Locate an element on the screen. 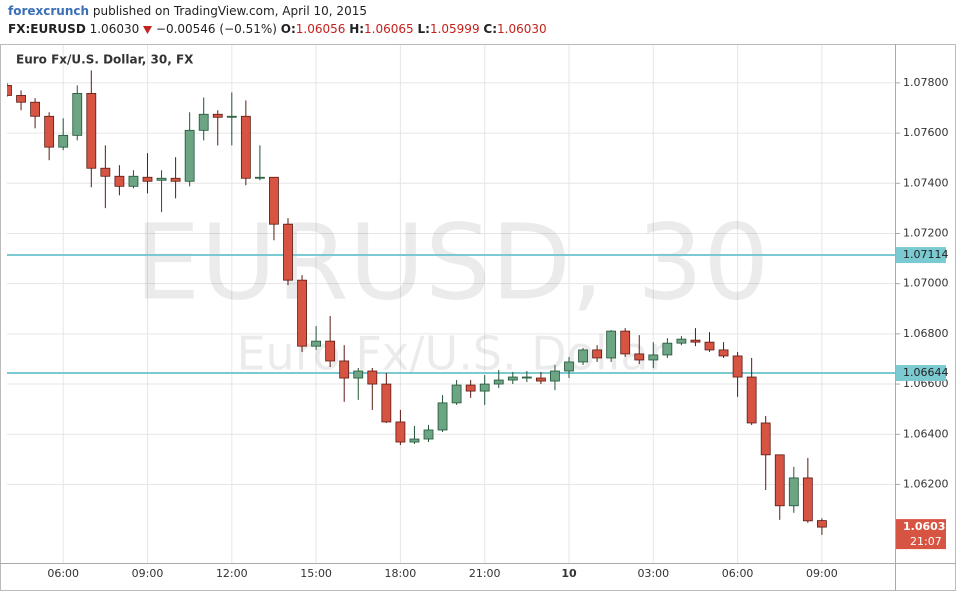 This screenshot has height=591, width=956. ohlc-value: 1.06030 is located at coordinates (522, 29).